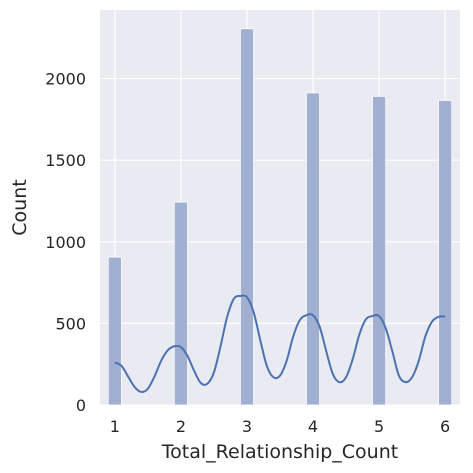  What do you see at coordinates (280, 426) in the screenshot?
I see `x-tick-labels: 1 2 3 4 5 6` at bounding box center [280, 426].